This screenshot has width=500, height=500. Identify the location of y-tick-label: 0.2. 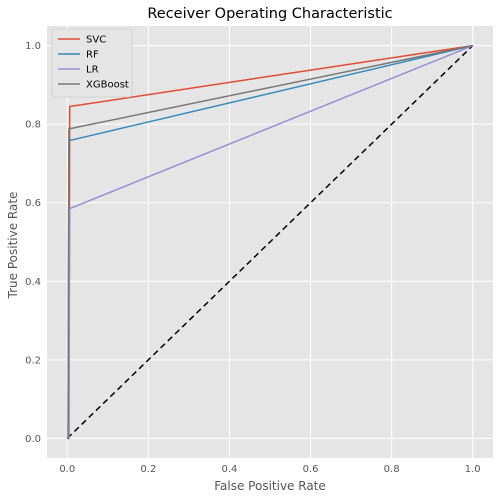
(33, 360).